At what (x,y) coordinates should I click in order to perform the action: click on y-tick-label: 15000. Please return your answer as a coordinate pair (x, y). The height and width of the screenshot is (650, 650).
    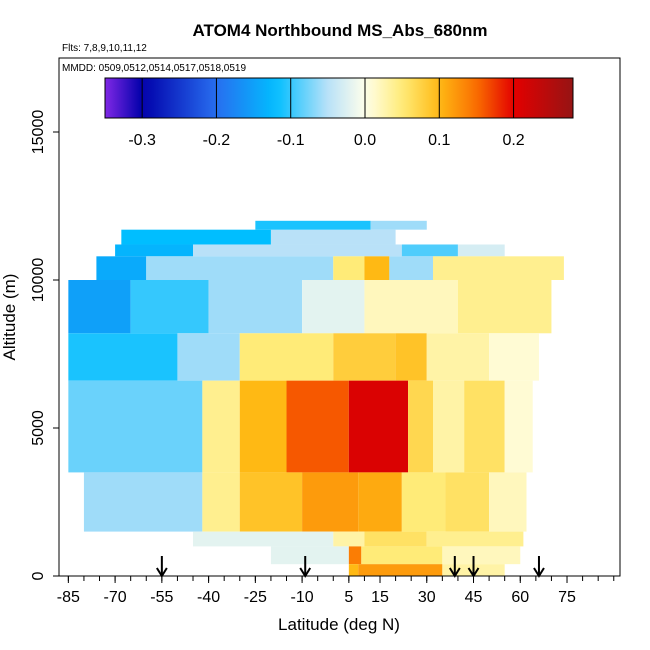
    Looking at the image, I should click on (38, 132).